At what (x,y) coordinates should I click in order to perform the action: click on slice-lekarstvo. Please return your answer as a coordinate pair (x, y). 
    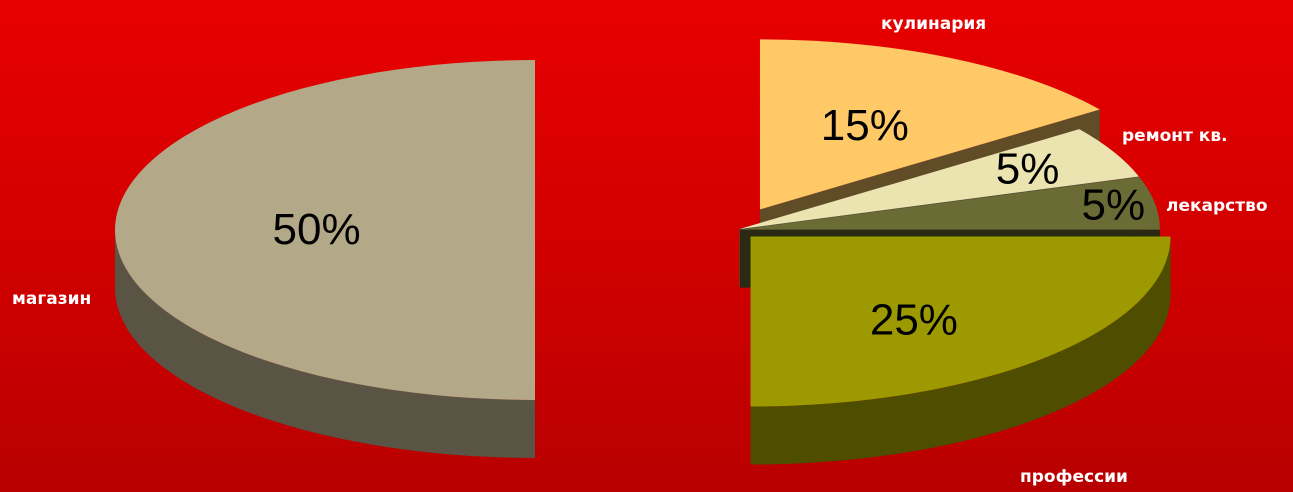
    Looking at the image, I should click on (949, 203).